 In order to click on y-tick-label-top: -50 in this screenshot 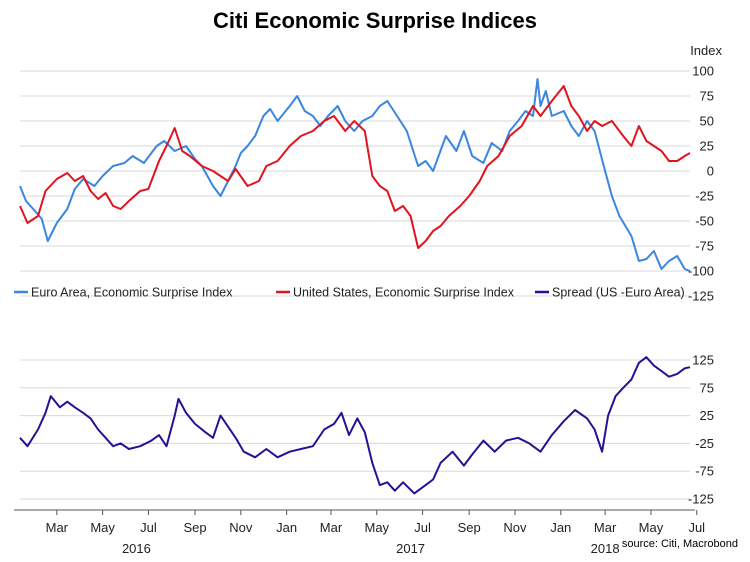, I will do `click(704, 221)`.